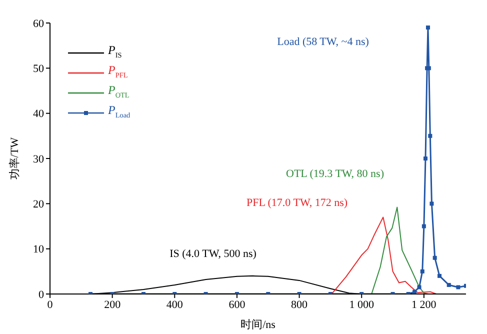 The image size is (487, 334). Describe the element at coordinates (361, 304) in the screenshot. I see `x-tick-label: 1 000` at that location.